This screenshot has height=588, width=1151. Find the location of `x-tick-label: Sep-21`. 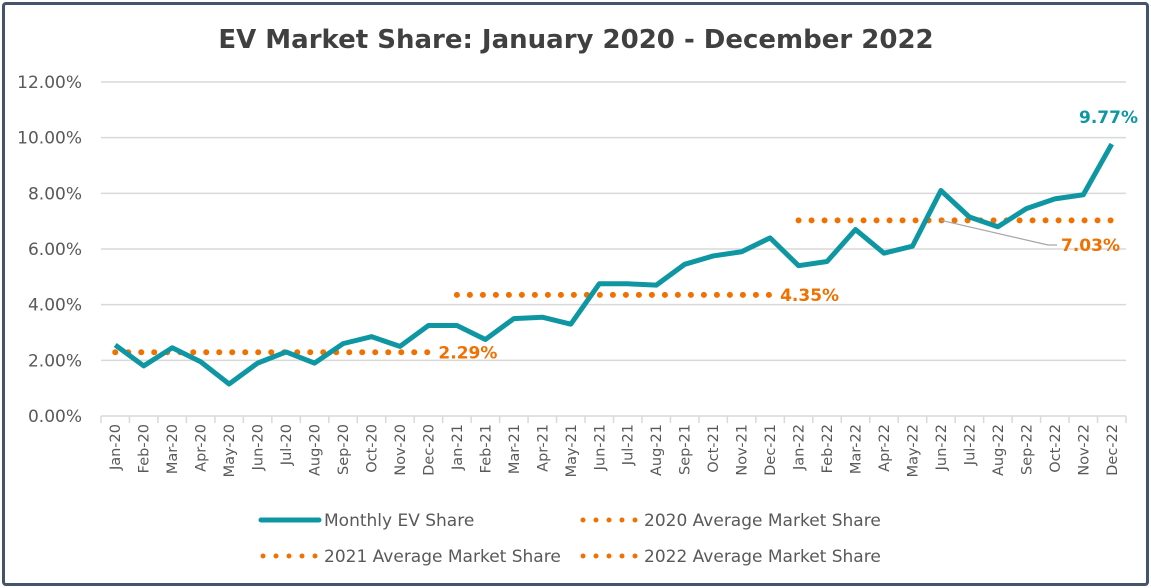

x-tick-label: Sep-21 is located at coordinates (686, 449).